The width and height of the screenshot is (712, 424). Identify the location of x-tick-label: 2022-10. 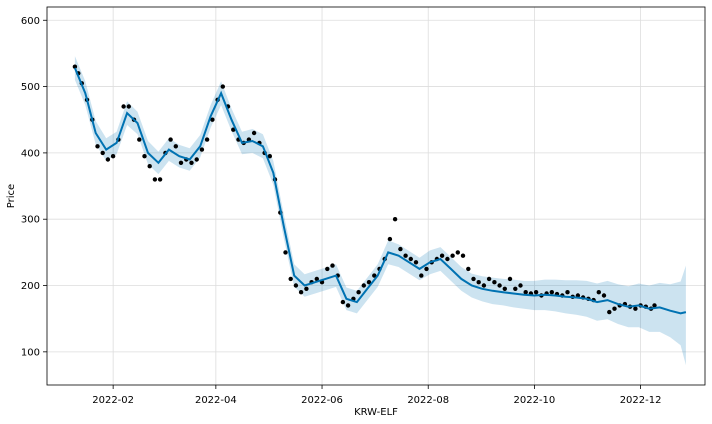
(535, 400).